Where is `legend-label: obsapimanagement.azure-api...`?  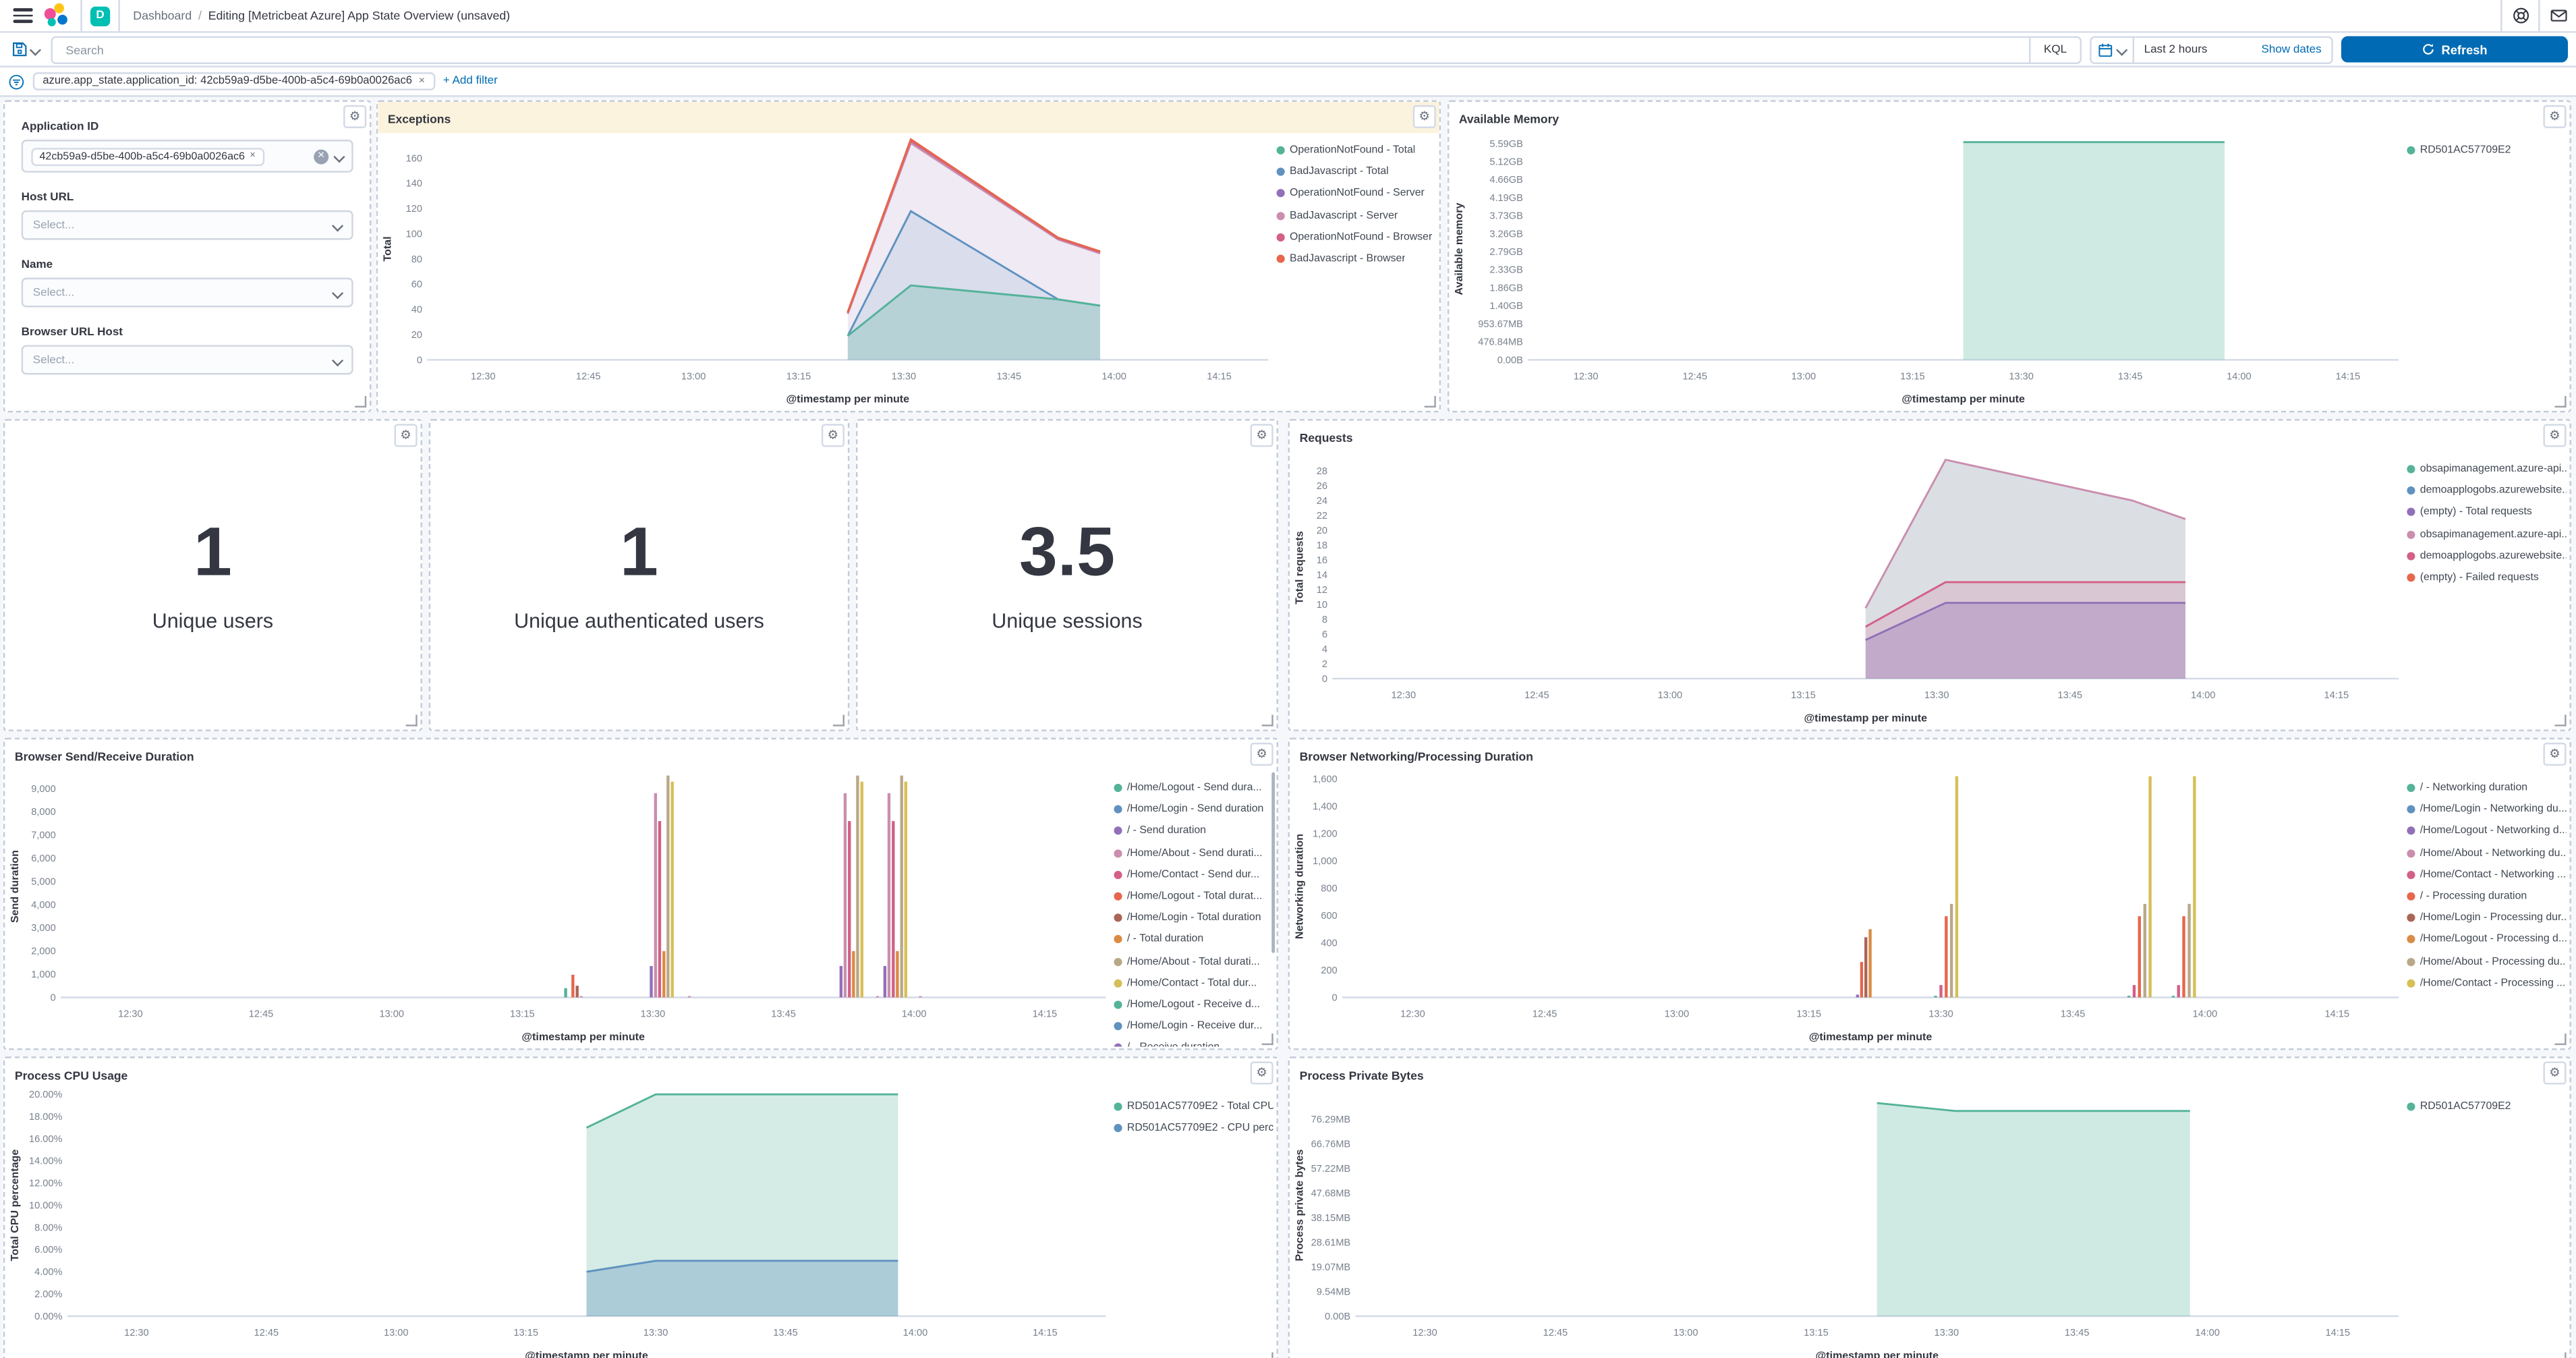 legend-label: obsapimanagement.azure-api... is located at coordinates (2493, 534).